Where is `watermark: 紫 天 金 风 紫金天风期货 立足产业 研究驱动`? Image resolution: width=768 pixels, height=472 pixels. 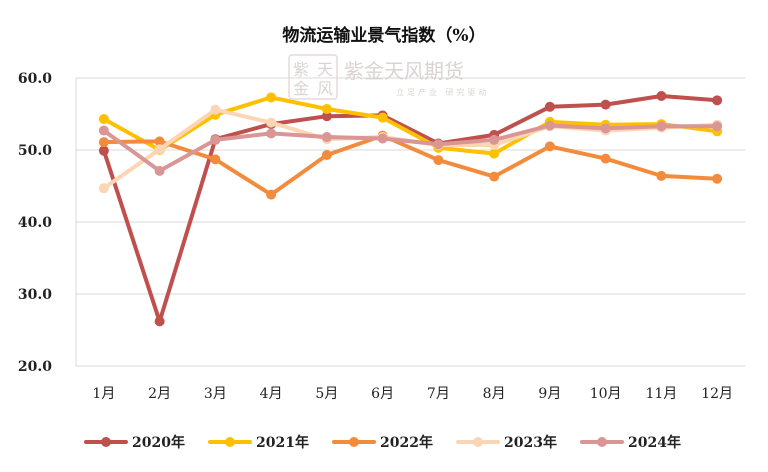
watermark: 紫 天 金 风 紫金天风期货 立足产业 研究驱动 is located at coordinates (389, 77).